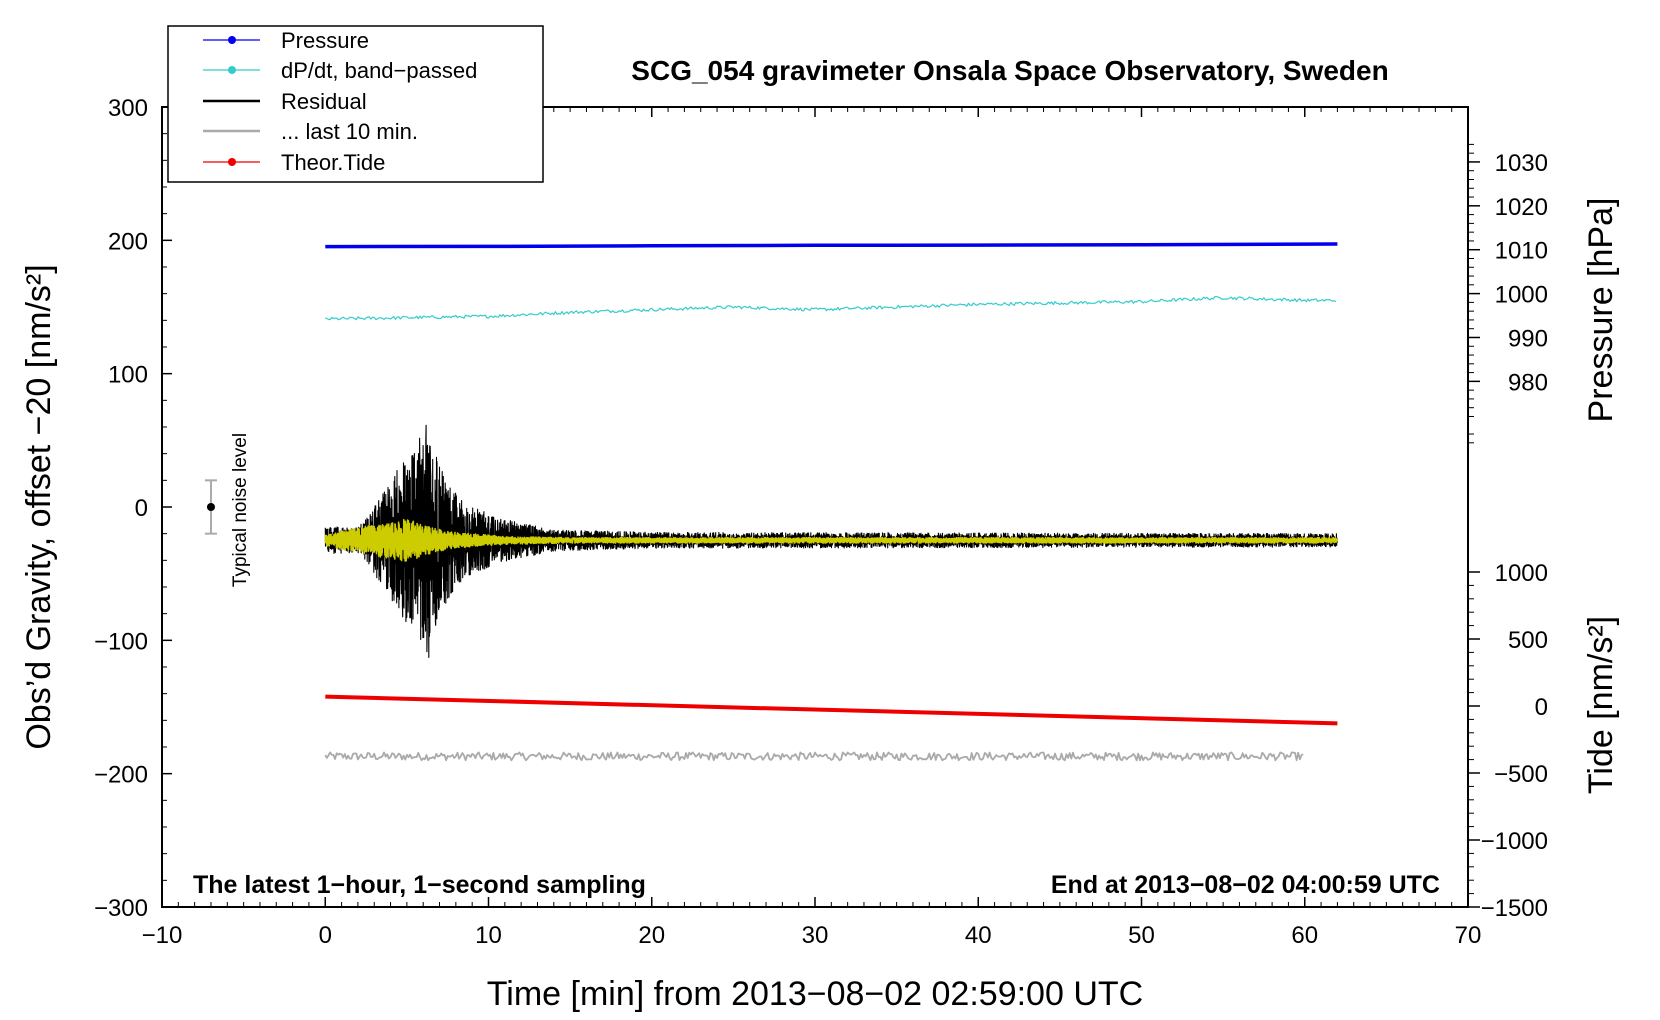  I want to click on series-line-dp-dt-band-passed, so click(831, 308).